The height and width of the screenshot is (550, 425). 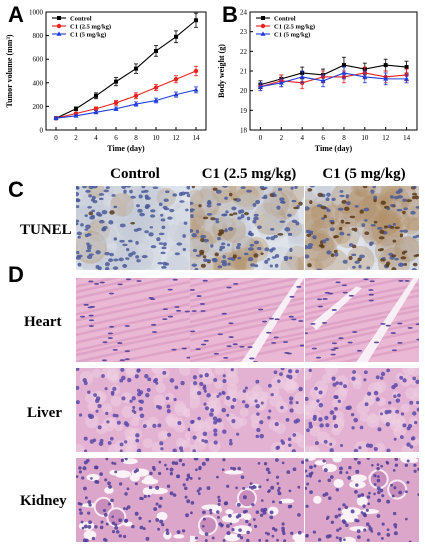 What do you see at coordinates (282, 138) in the screenshot?
I see `x-tick-label: 2` at bounding box center [282, 138].